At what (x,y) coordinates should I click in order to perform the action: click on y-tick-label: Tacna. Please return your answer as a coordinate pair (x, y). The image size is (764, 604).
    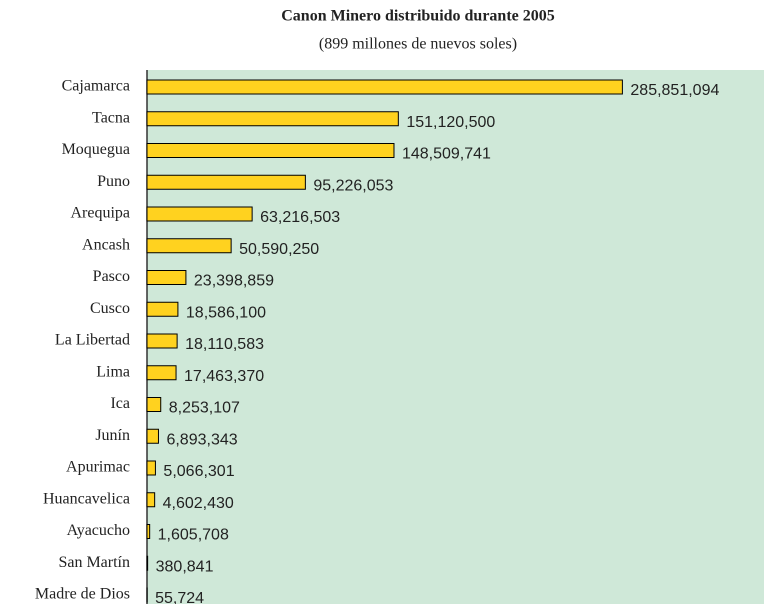
    Looking at the image, I should click on (111, 117).